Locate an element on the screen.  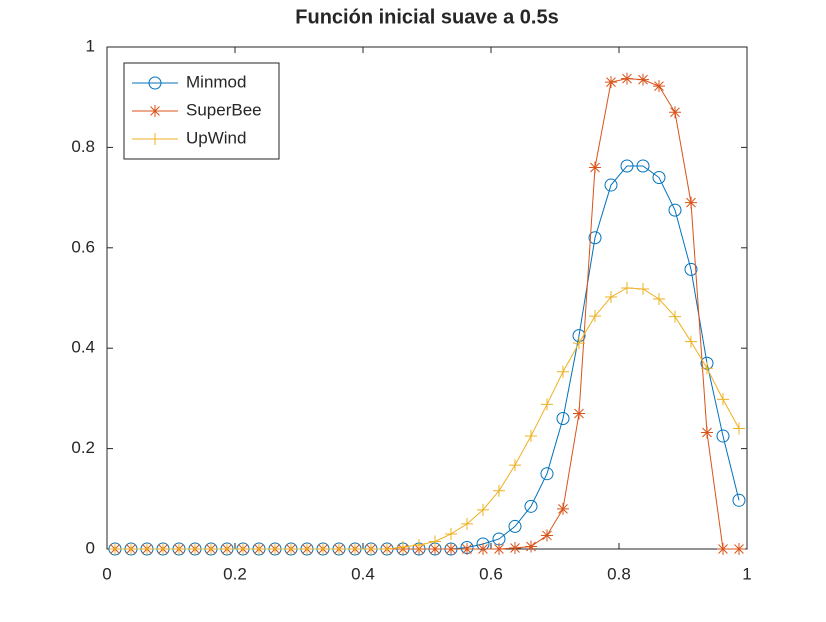
x-tick-label: 0.4 is located at coordinates (363, 573).